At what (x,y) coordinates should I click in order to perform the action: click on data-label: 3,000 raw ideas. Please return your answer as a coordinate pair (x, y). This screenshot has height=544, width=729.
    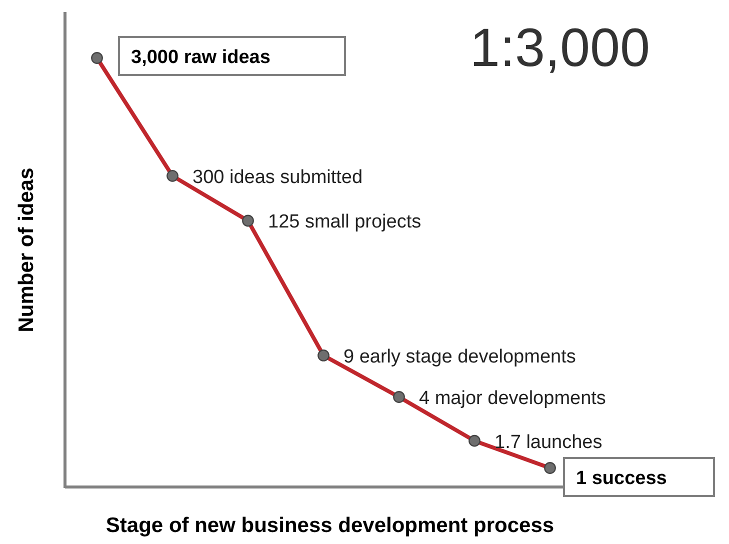
    Looking at the image, I should click on (200, 57).